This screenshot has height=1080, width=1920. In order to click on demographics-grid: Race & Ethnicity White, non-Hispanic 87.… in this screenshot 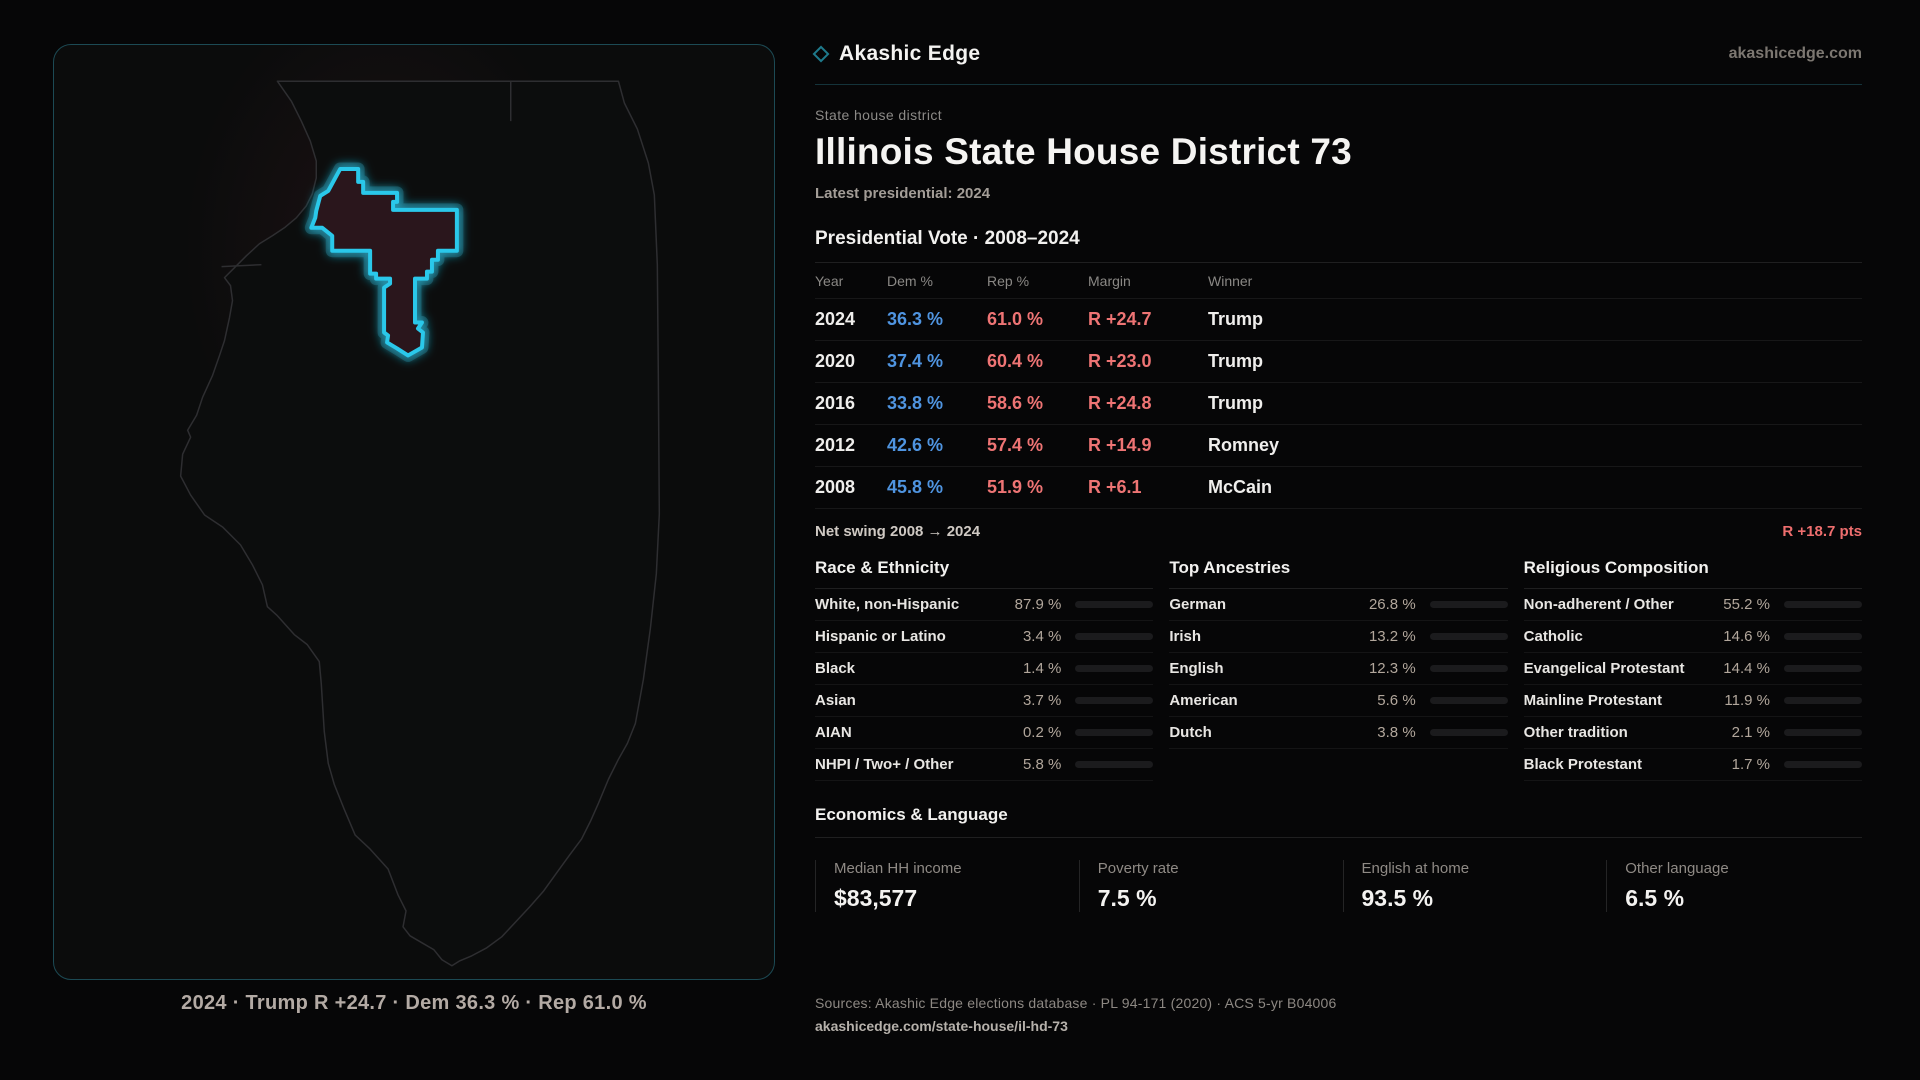, I will do `click(1338, 669)`.